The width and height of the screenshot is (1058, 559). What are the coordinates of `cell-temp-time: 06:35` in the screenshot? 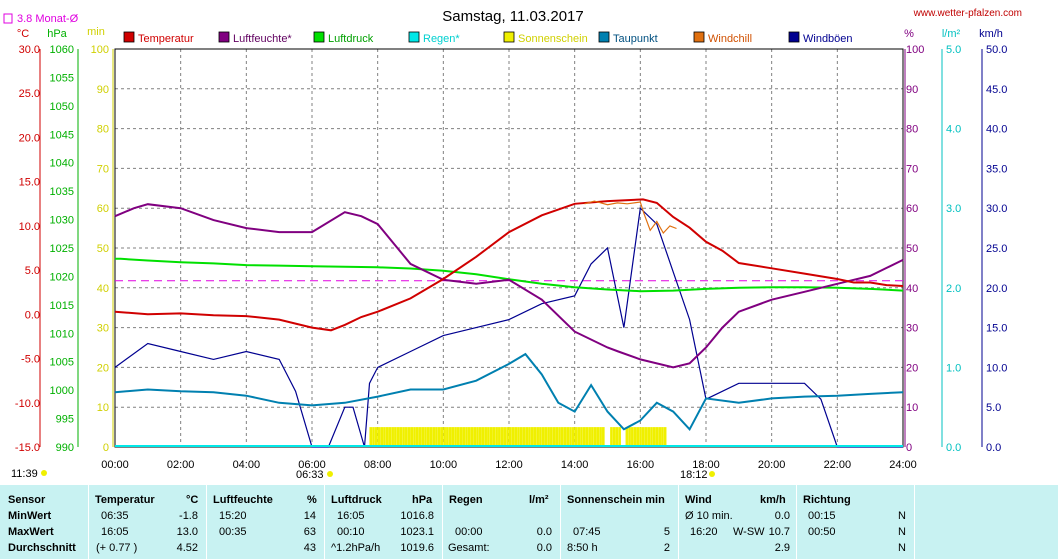 It's located at (115, 516).